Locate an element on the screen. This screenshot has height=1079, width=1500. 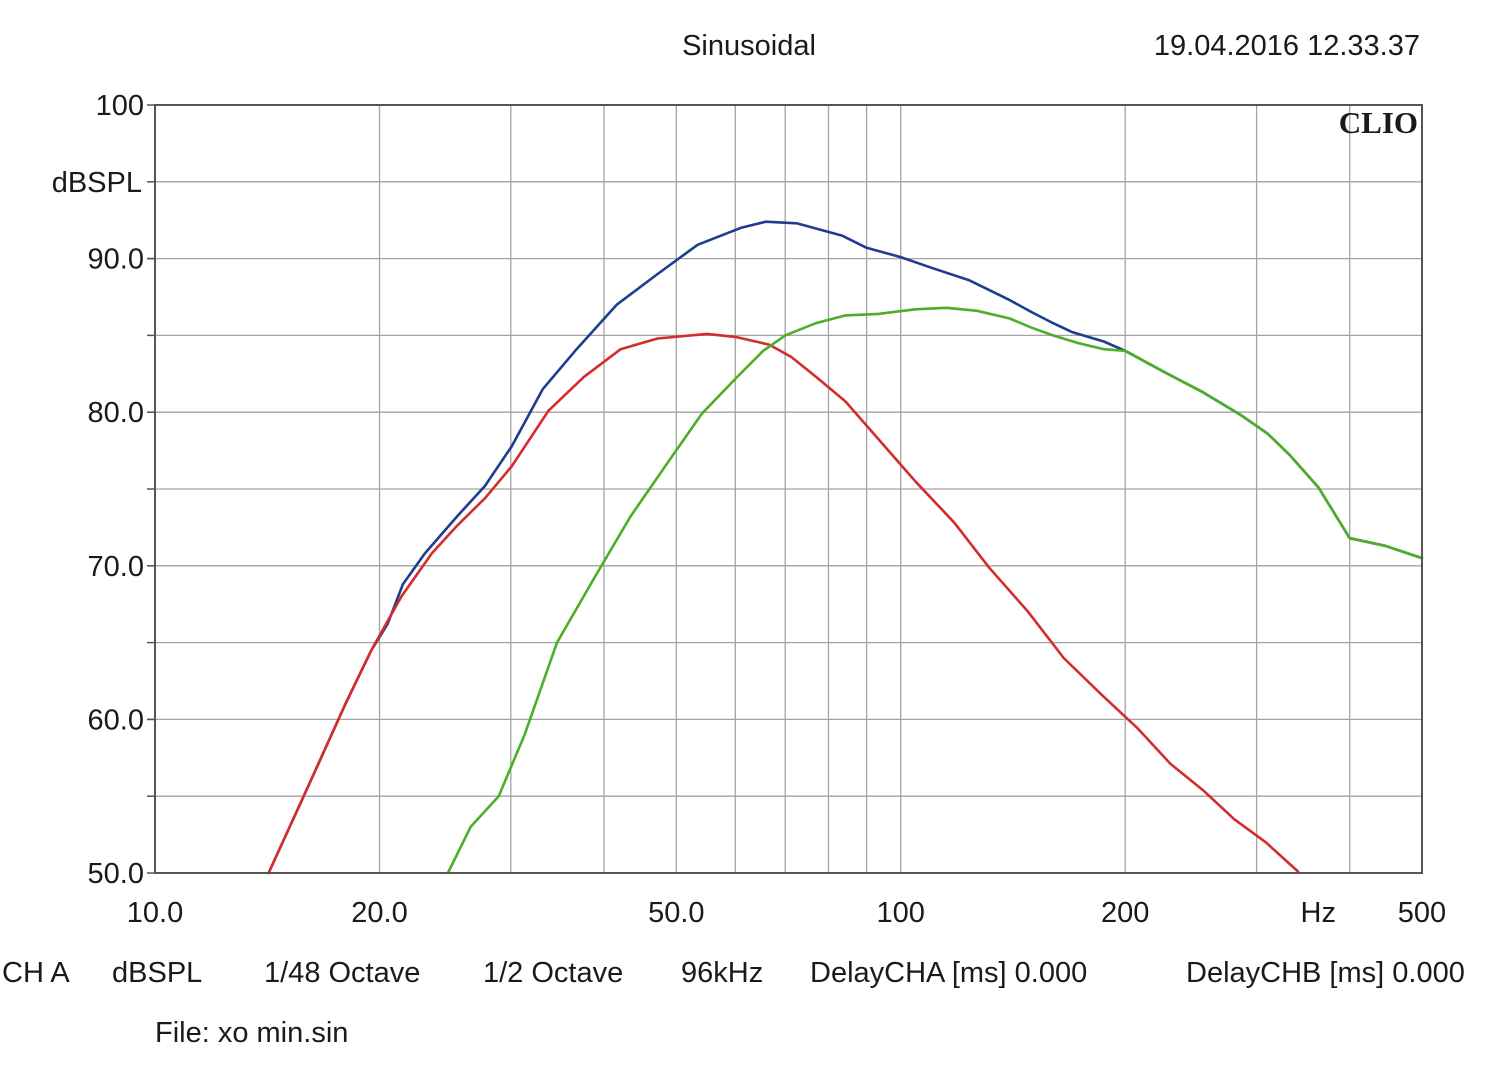
footer-units: dBSPL is located at coordinates (157, 973).